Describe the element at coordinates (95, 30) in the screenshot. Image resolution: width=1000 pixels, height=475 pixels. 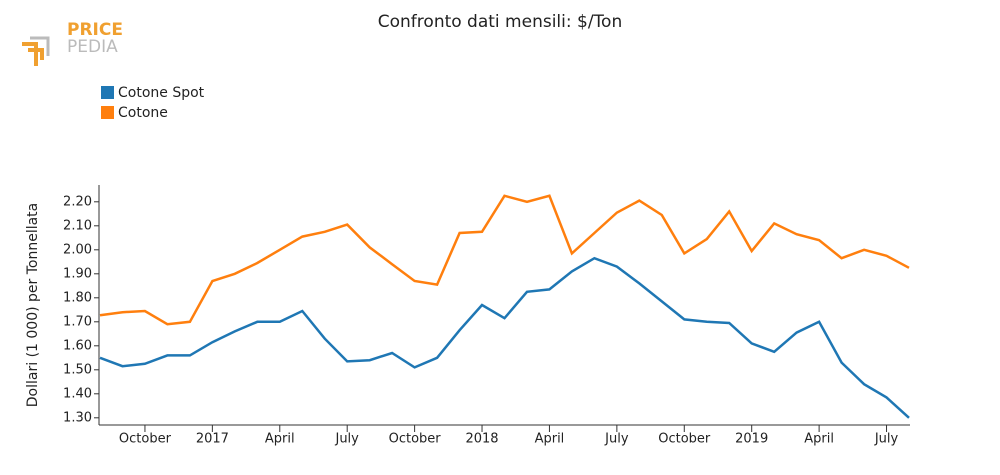
I see `logo-text: PRICE` at that location.